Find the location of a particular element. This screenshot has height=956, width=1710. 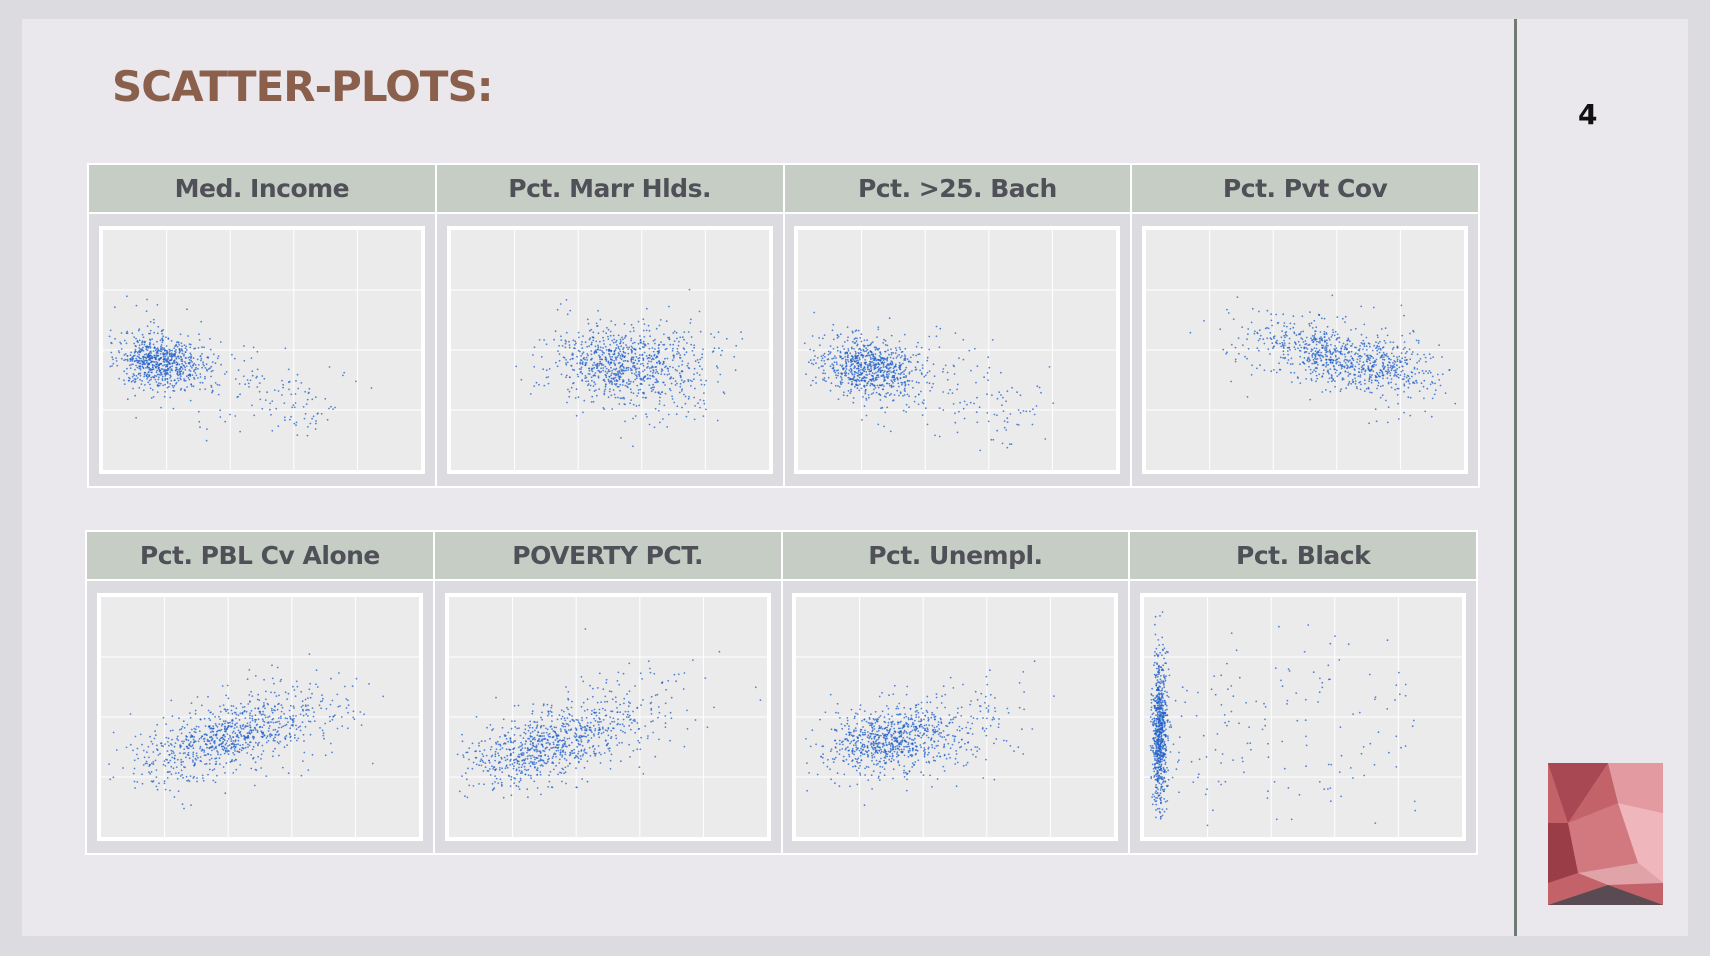

panel-header: Pct. PBL Cv Alone is located at coordinates (260, 555).